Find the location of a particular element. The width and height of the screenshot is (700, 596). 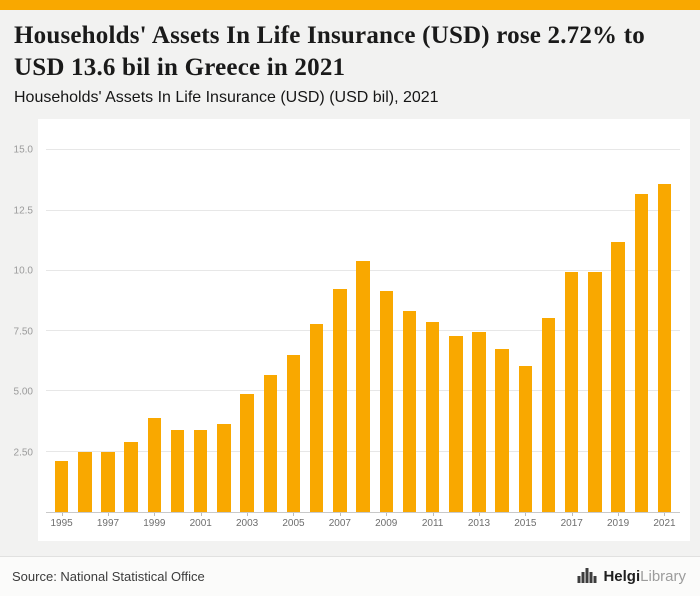

x-slot: 2011 is located at coordinates (432, 524).